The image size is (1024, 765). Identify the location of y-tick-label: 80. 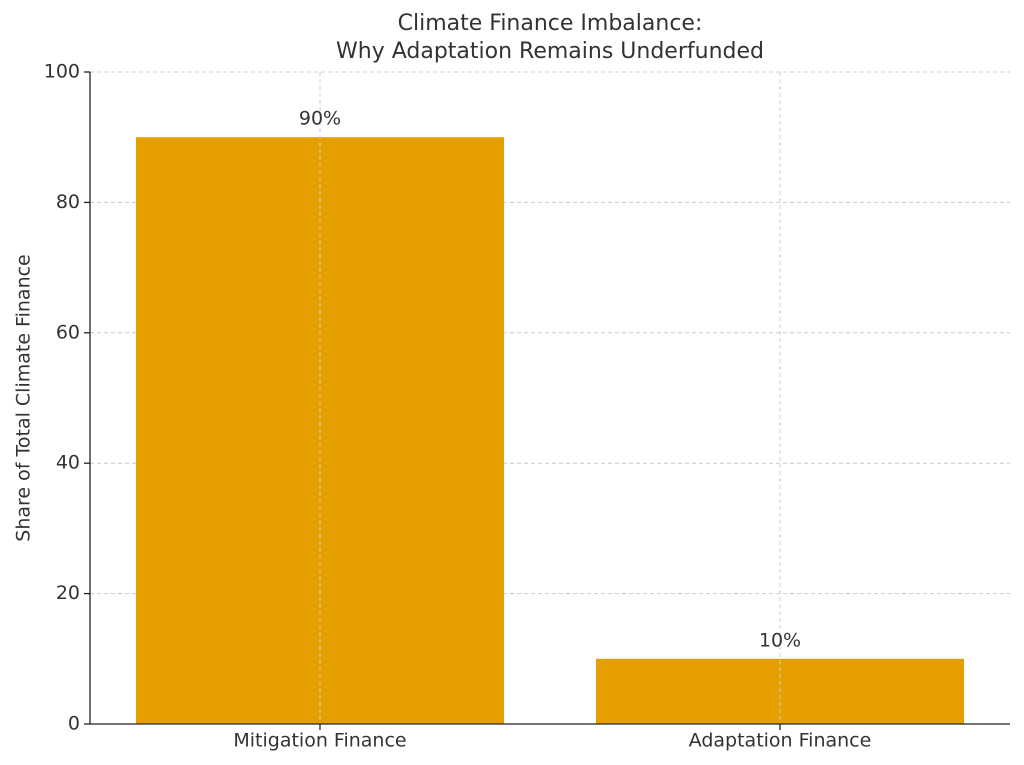
(68, 202).